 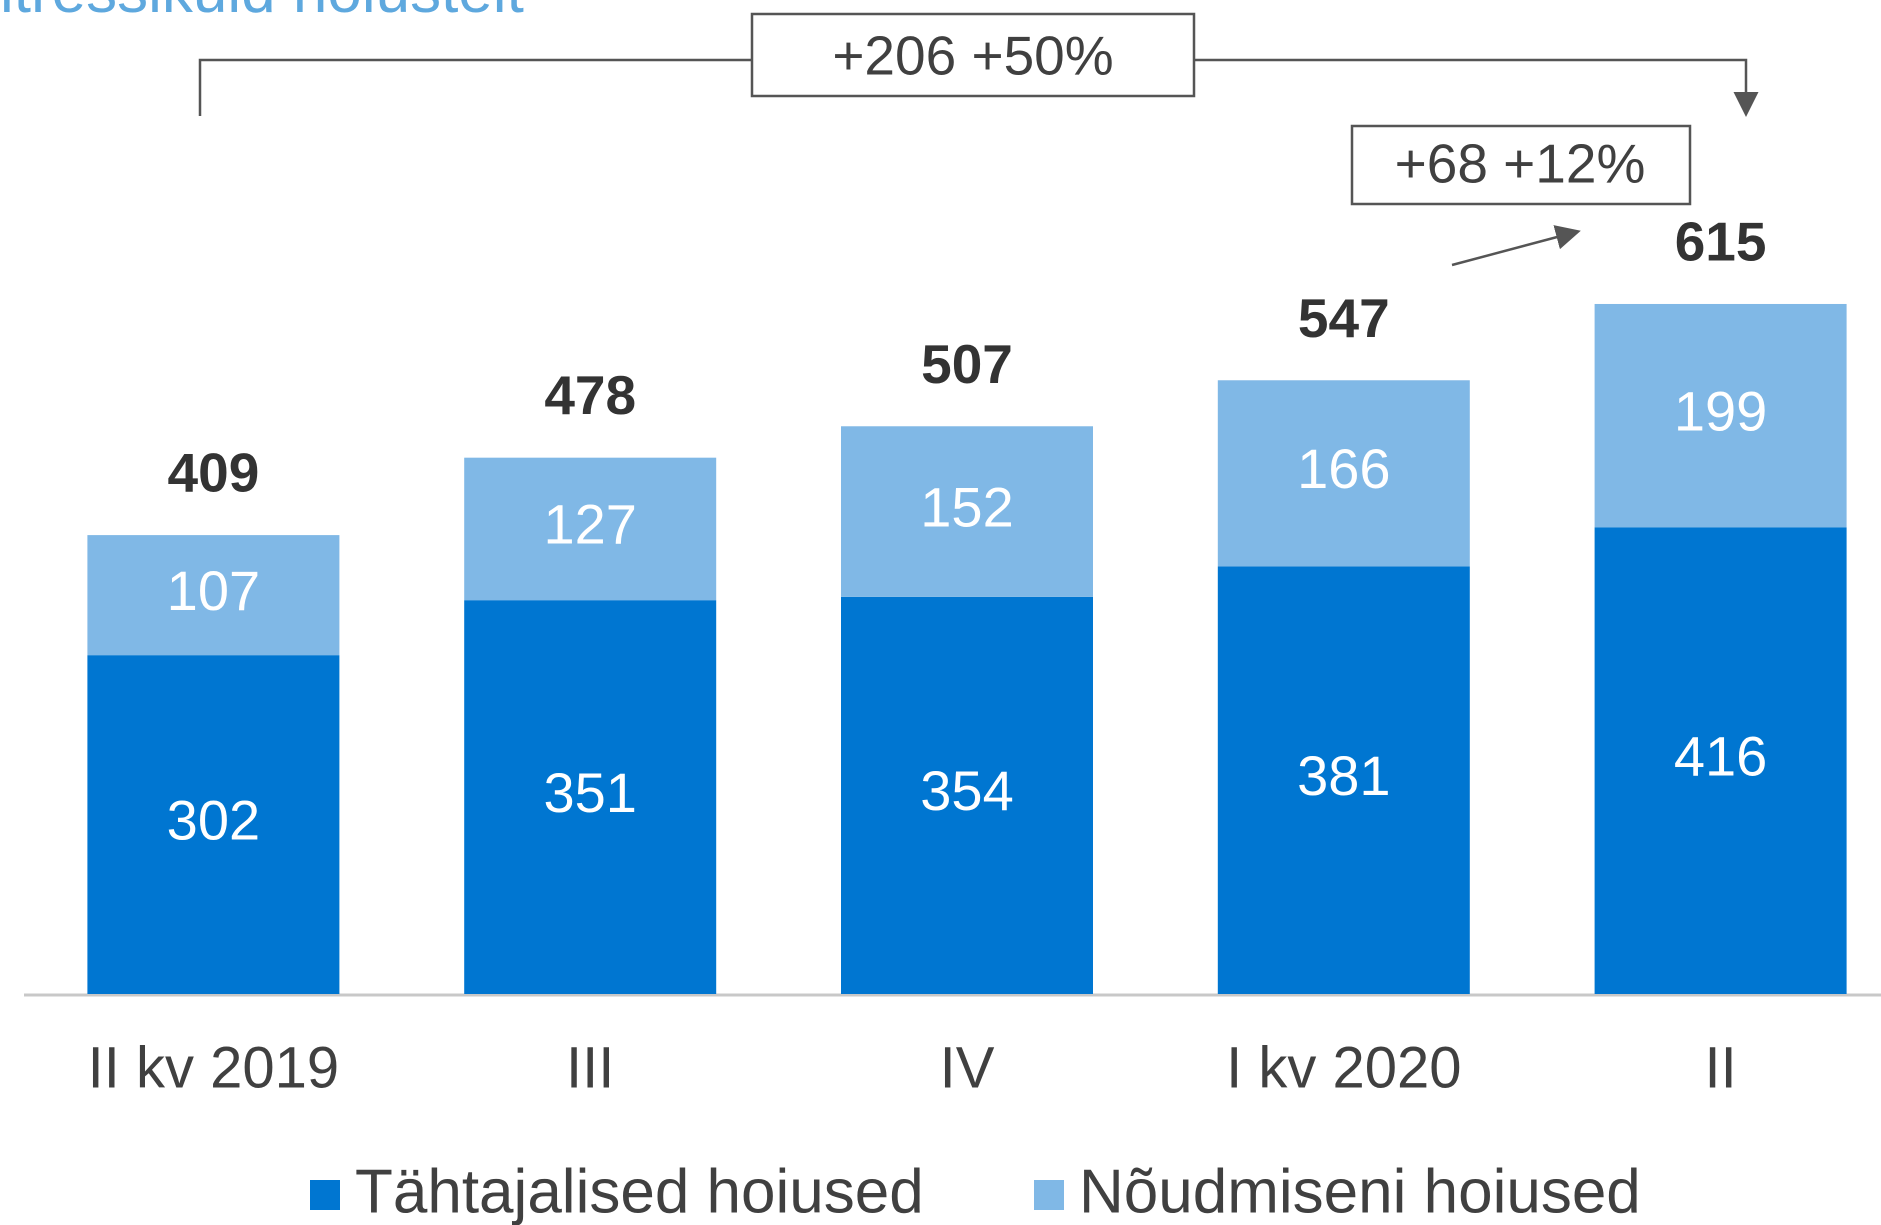 I want to click on total-label: 507, so click(x=967, y=364).